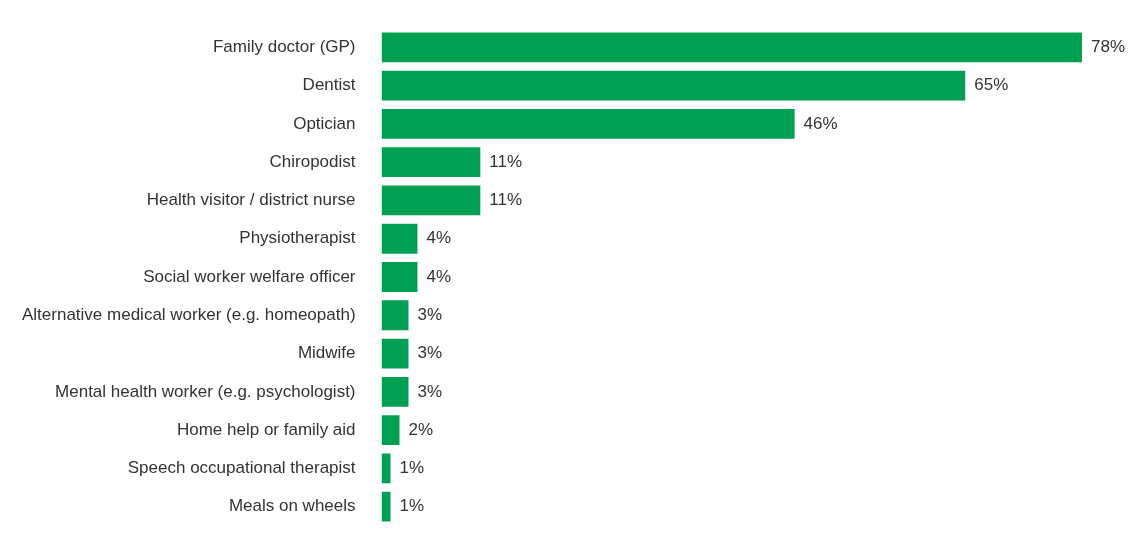  What do you see at coordinates (297, 238) in the screenshot?
I see `y-tick-label: Physiotherapist` at bounding box center [297, 238].